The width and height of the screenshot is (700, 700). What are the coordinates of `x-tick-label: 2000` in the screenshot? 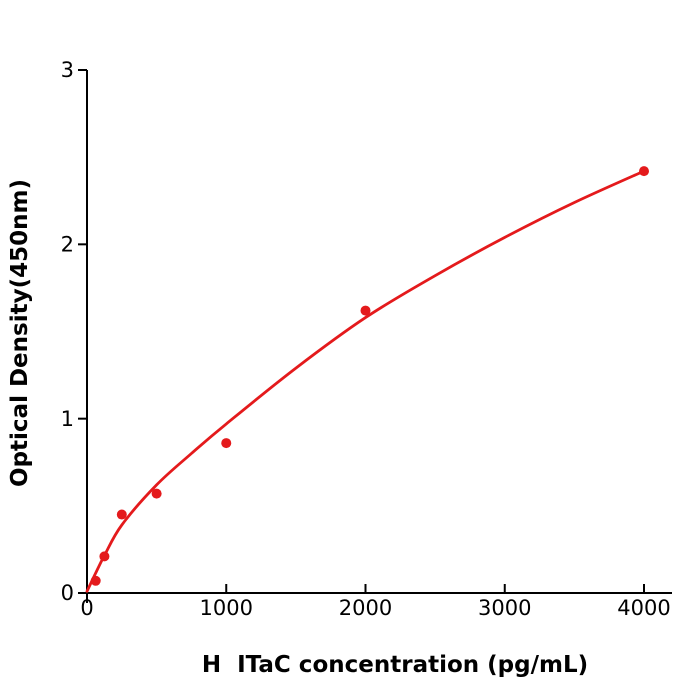 It's located at (365, 608).